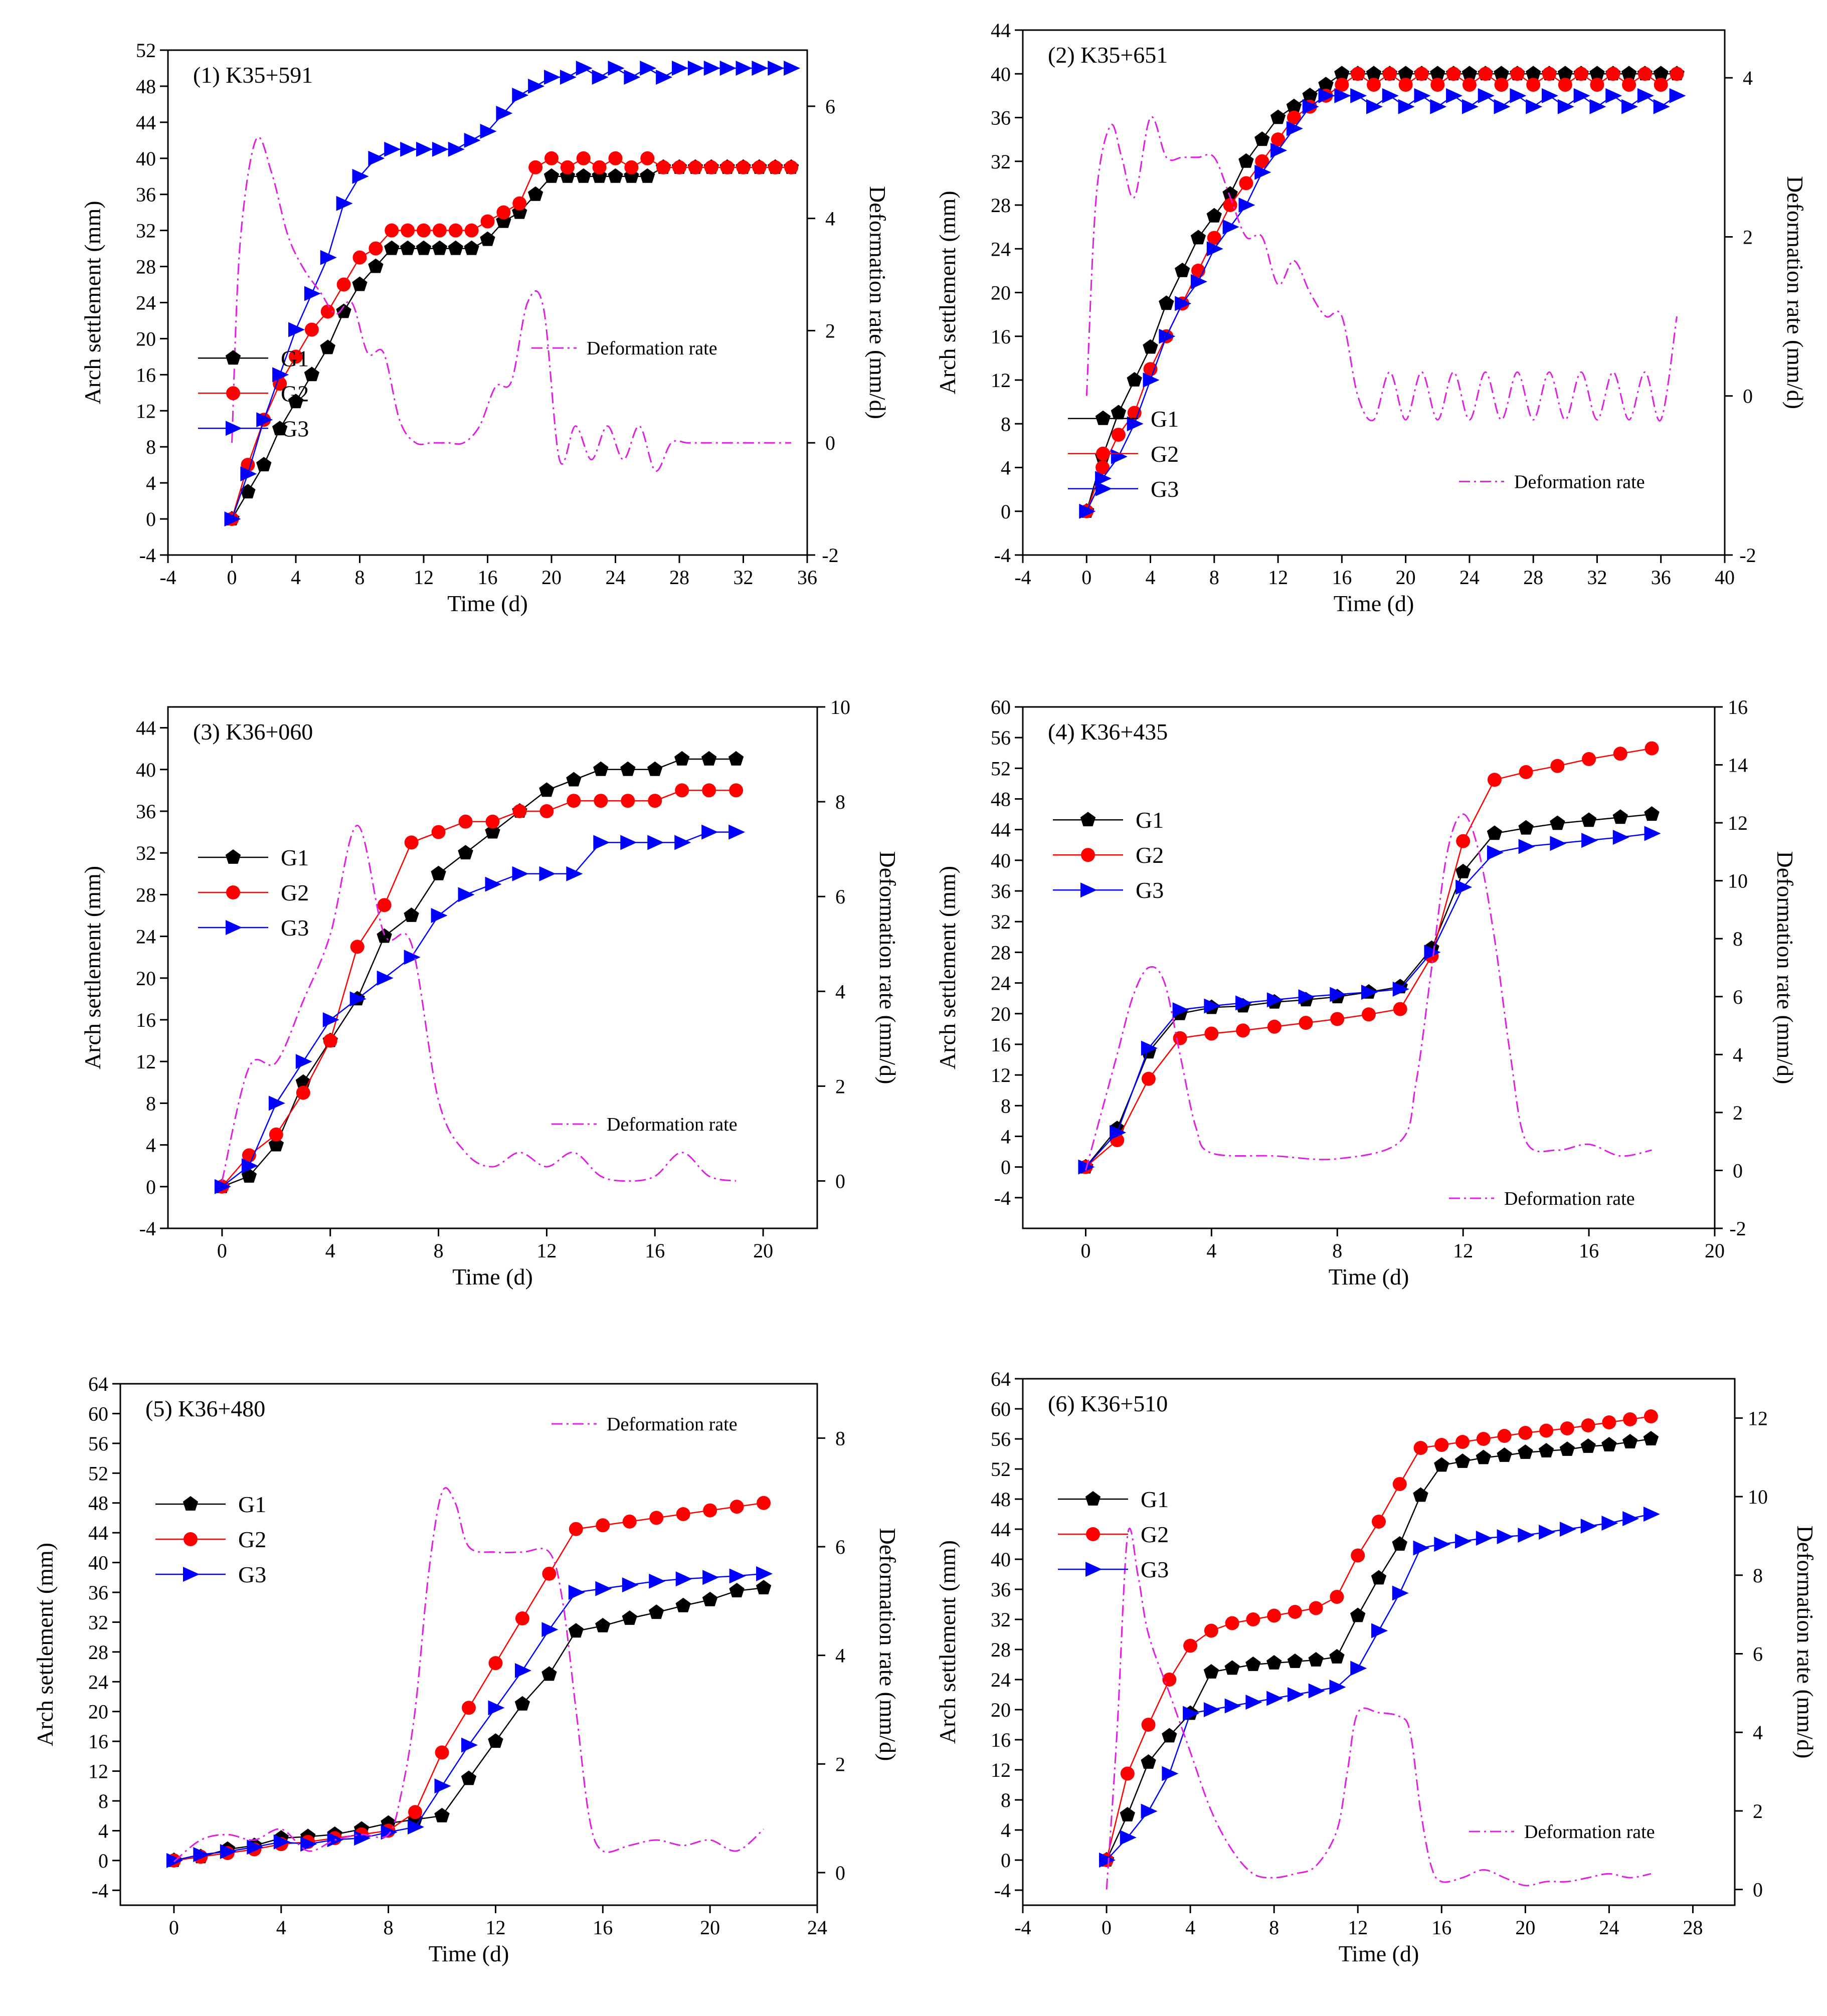  What do you see at coordinates (1103, 453) in the screenshot?
I see `chart-2-legend-g2-marker` at bounding box center [1103, 453].